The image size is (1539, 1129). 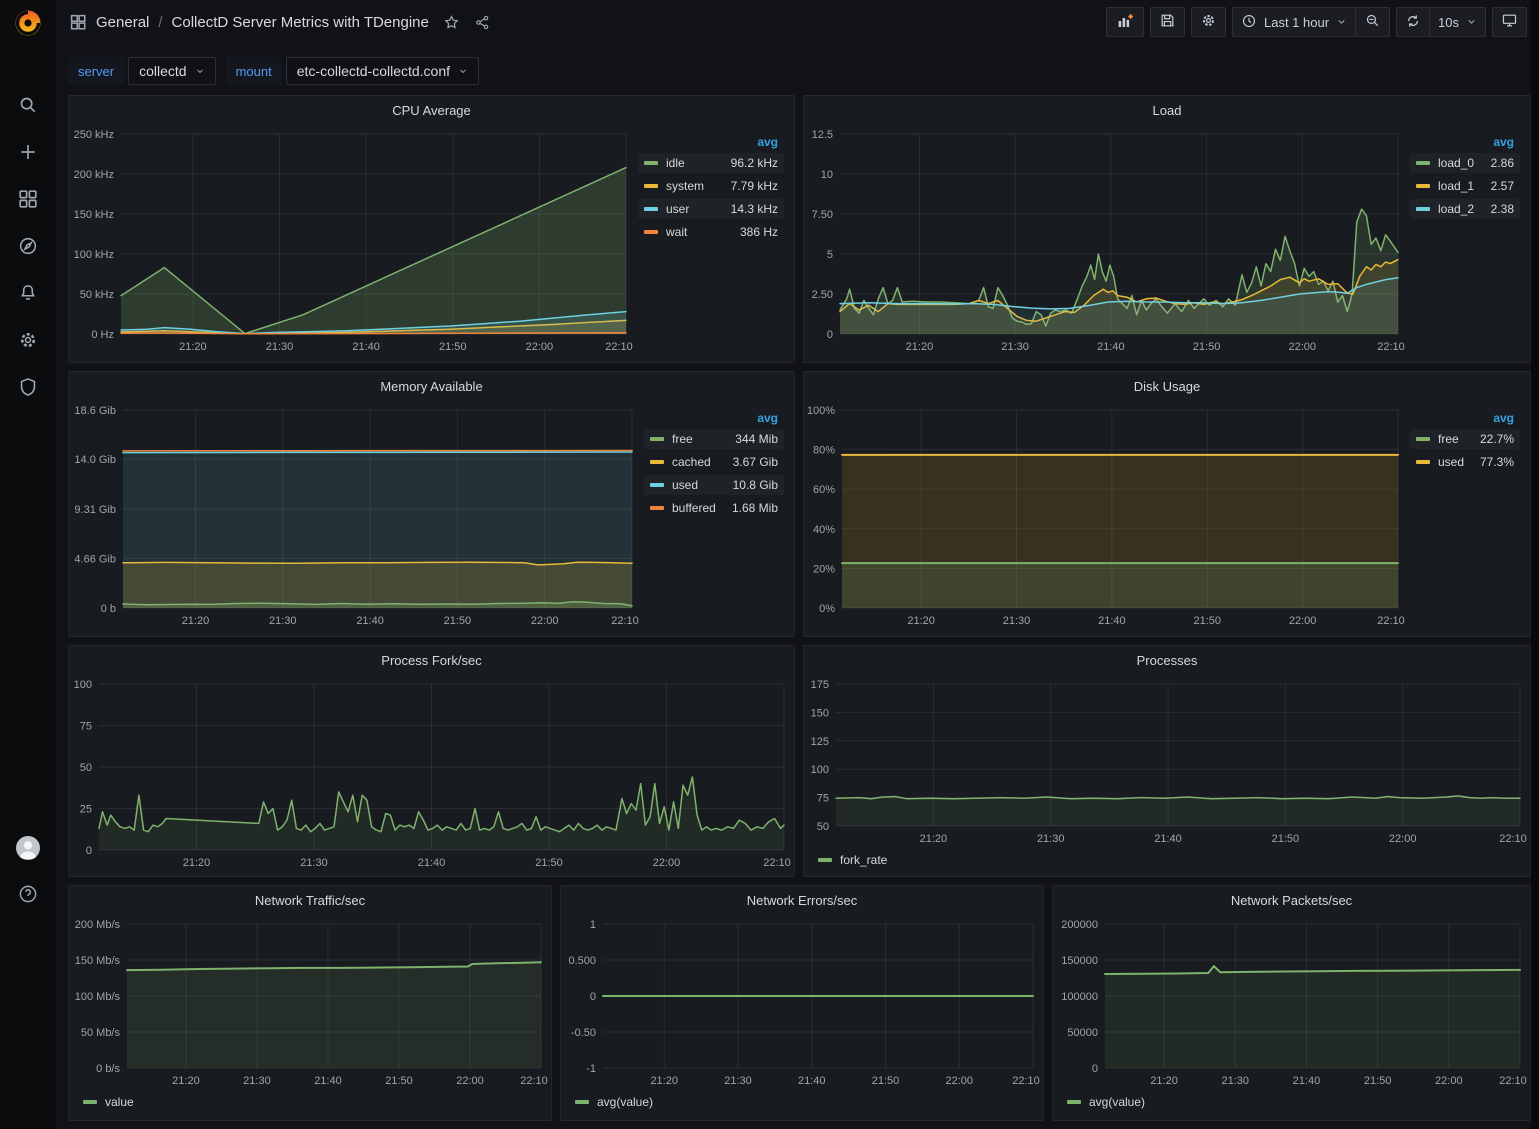 What do you see at coordinates (28, 340) in the screenshot?
I see `configuration-button` at bounding box center [28, 340].